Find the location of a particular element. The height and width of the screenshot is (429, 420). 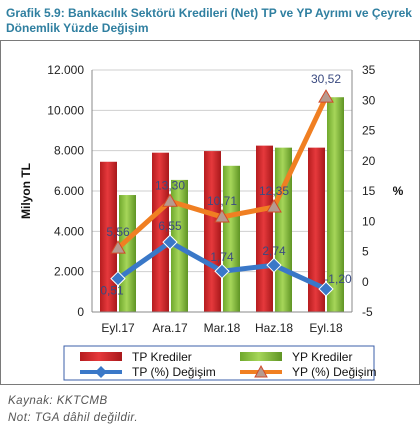

legend-label: TP (%) Değişim is located at coordinates (174, 372).